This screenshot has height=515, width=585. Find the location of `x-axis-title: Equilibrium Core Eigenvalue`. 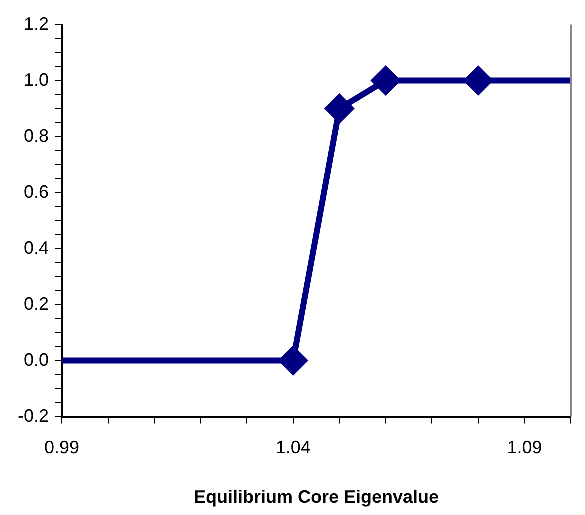

x-axis-title: Equilibrium Core Eigenvalue is located at coordinates (317, 497).